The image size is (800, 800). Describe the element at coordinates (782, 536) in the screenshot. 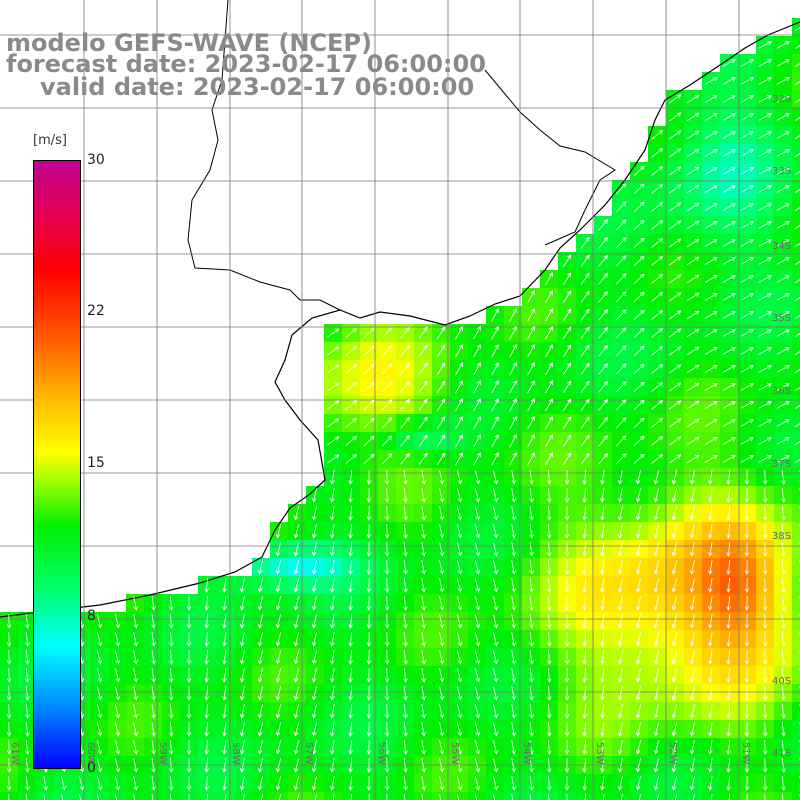

I see `lat-label-38s: 38S` at that location.